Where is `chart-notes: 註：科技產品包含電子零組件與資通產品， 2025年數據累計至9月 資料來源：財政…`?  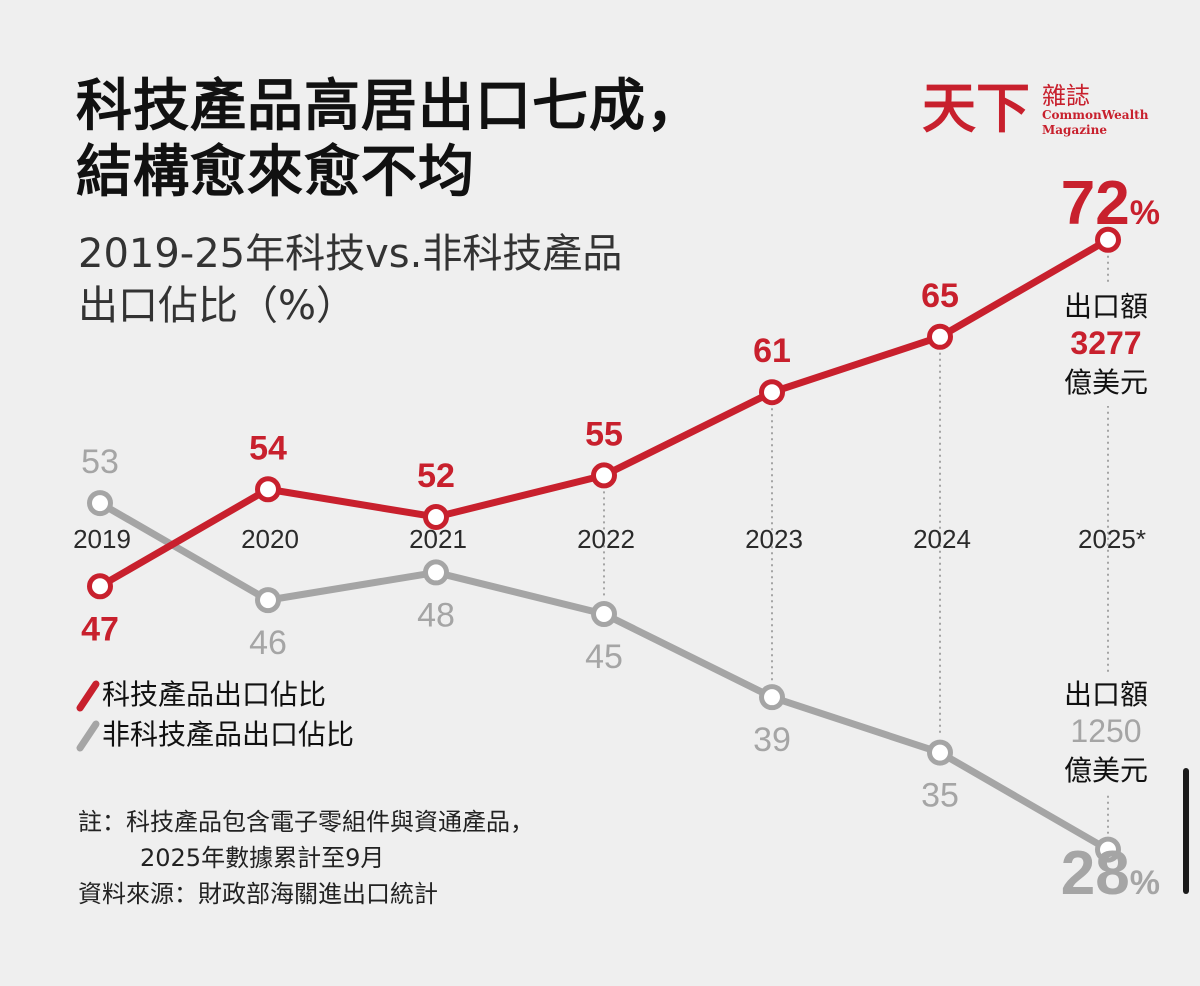
chart-notes: 註：科技產品包含電子零組件與資通產品， 2025年數據累計至9月 資料來源：財政… is located at coordinates (306, 858).